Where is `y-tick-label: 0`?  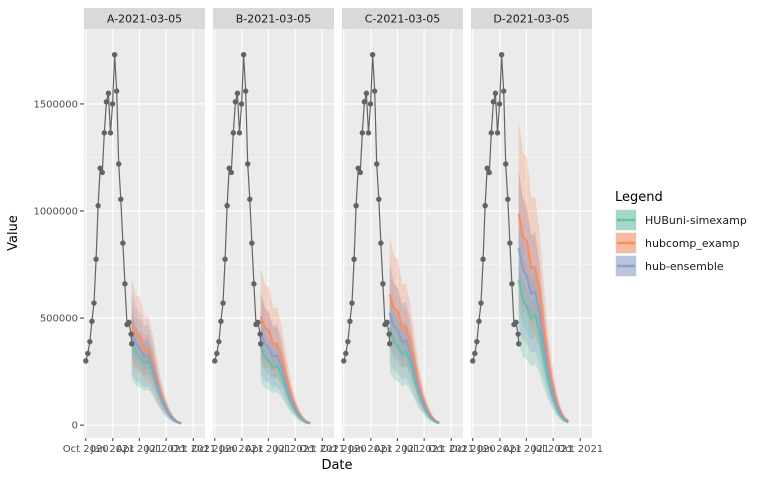
y-tick-label: 0 is located at coordinates (75, 426).